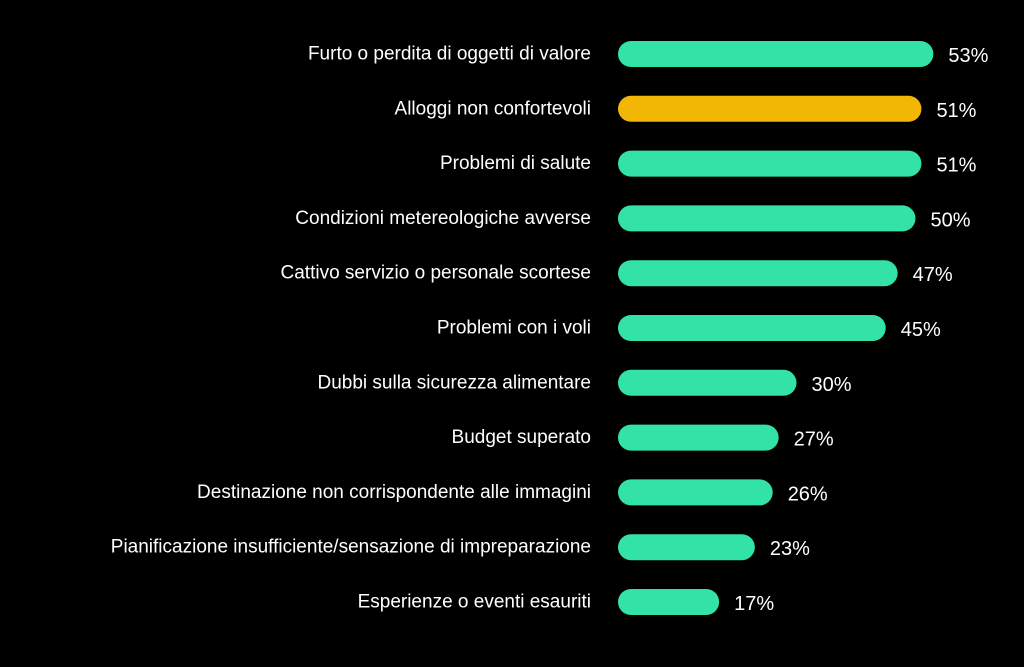  I want to click on value-label: 23%, so click(790, 549).